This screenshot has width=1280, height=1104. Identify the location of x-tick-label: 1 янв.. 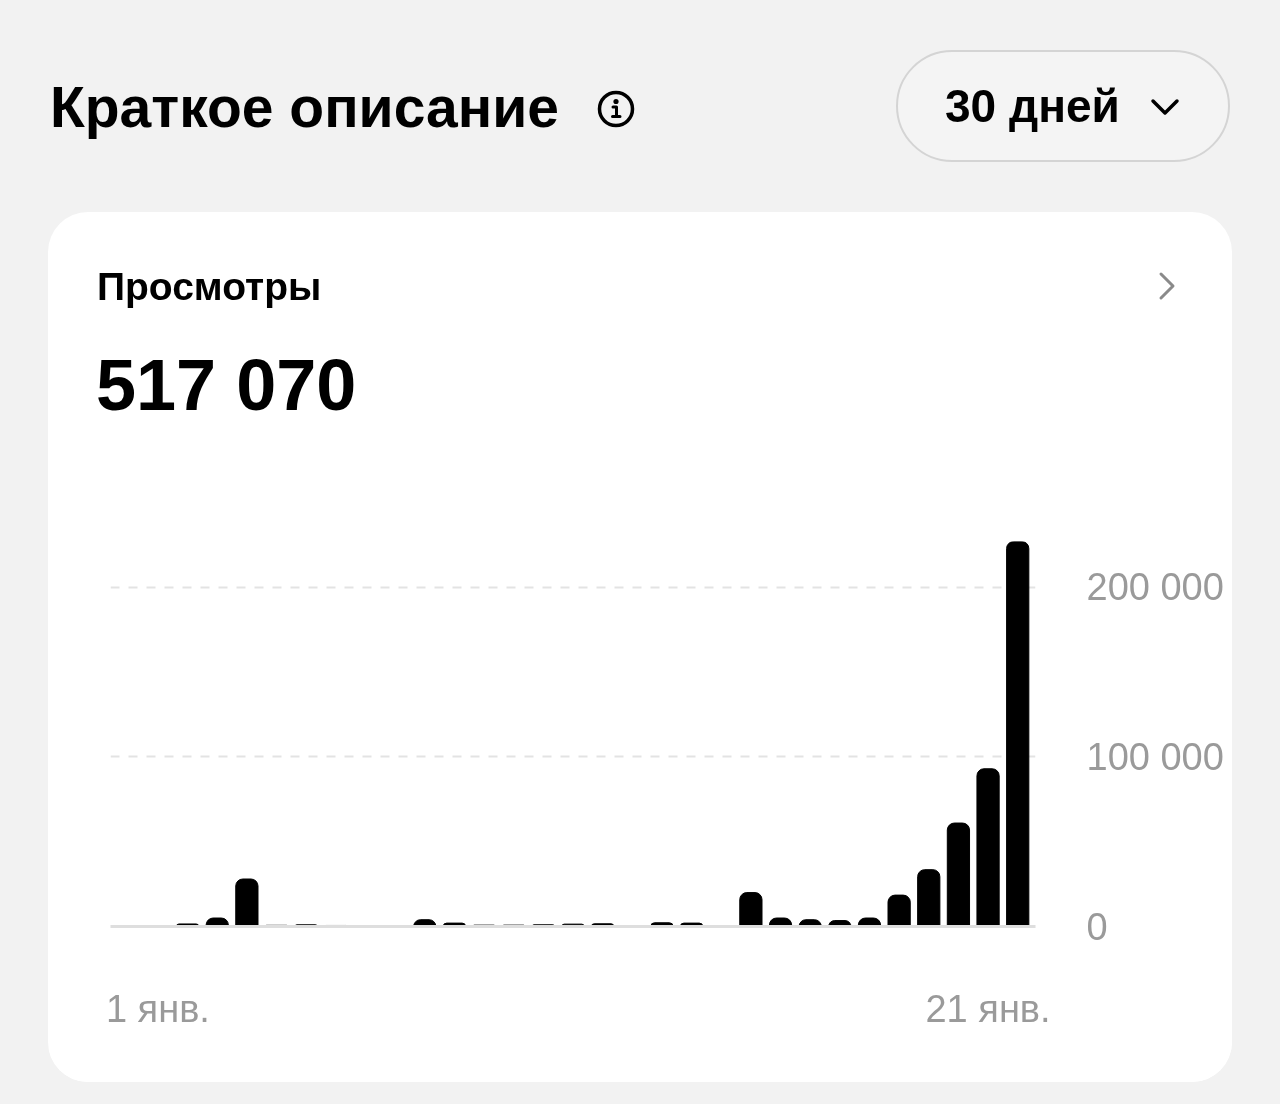
(157, 1008).